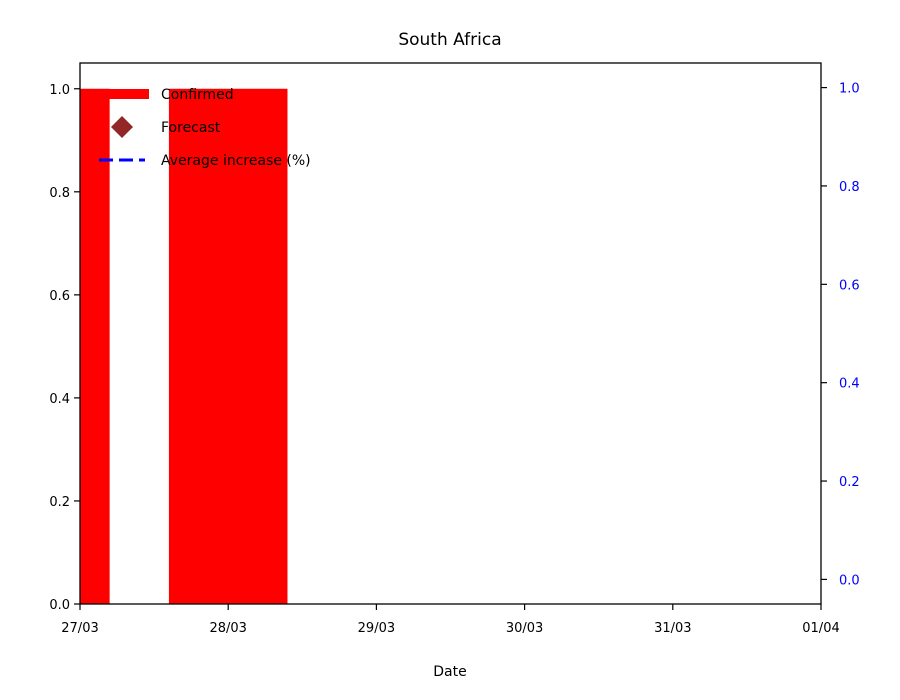 The image size is (900, 700). What do you see at coordinates (849, 187) in the screenshot?
I see `y-tick-label-right: 0.8` at bounding box center [849, 187].